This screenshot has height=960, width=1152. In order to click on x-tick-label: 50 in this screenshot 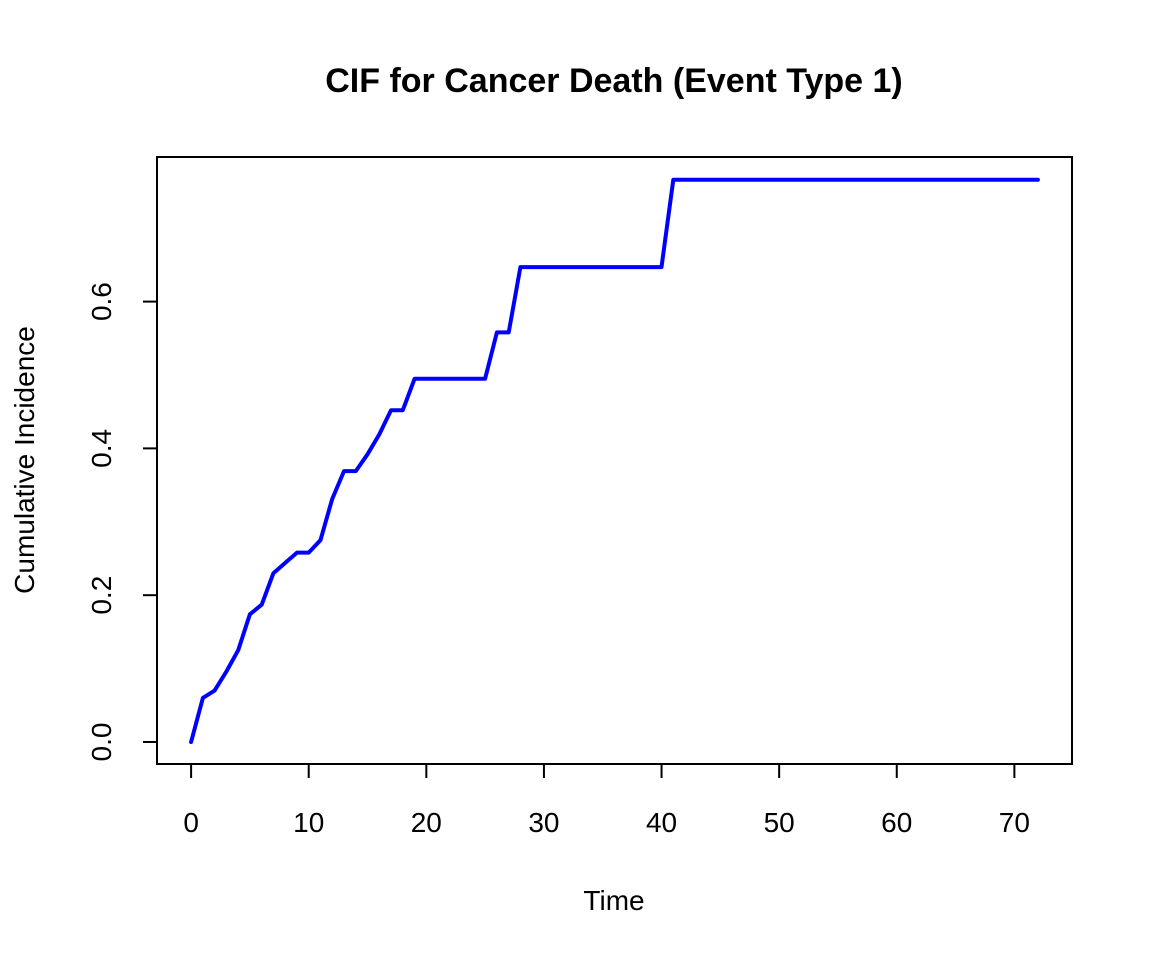, I will do `click(779, 822)`.